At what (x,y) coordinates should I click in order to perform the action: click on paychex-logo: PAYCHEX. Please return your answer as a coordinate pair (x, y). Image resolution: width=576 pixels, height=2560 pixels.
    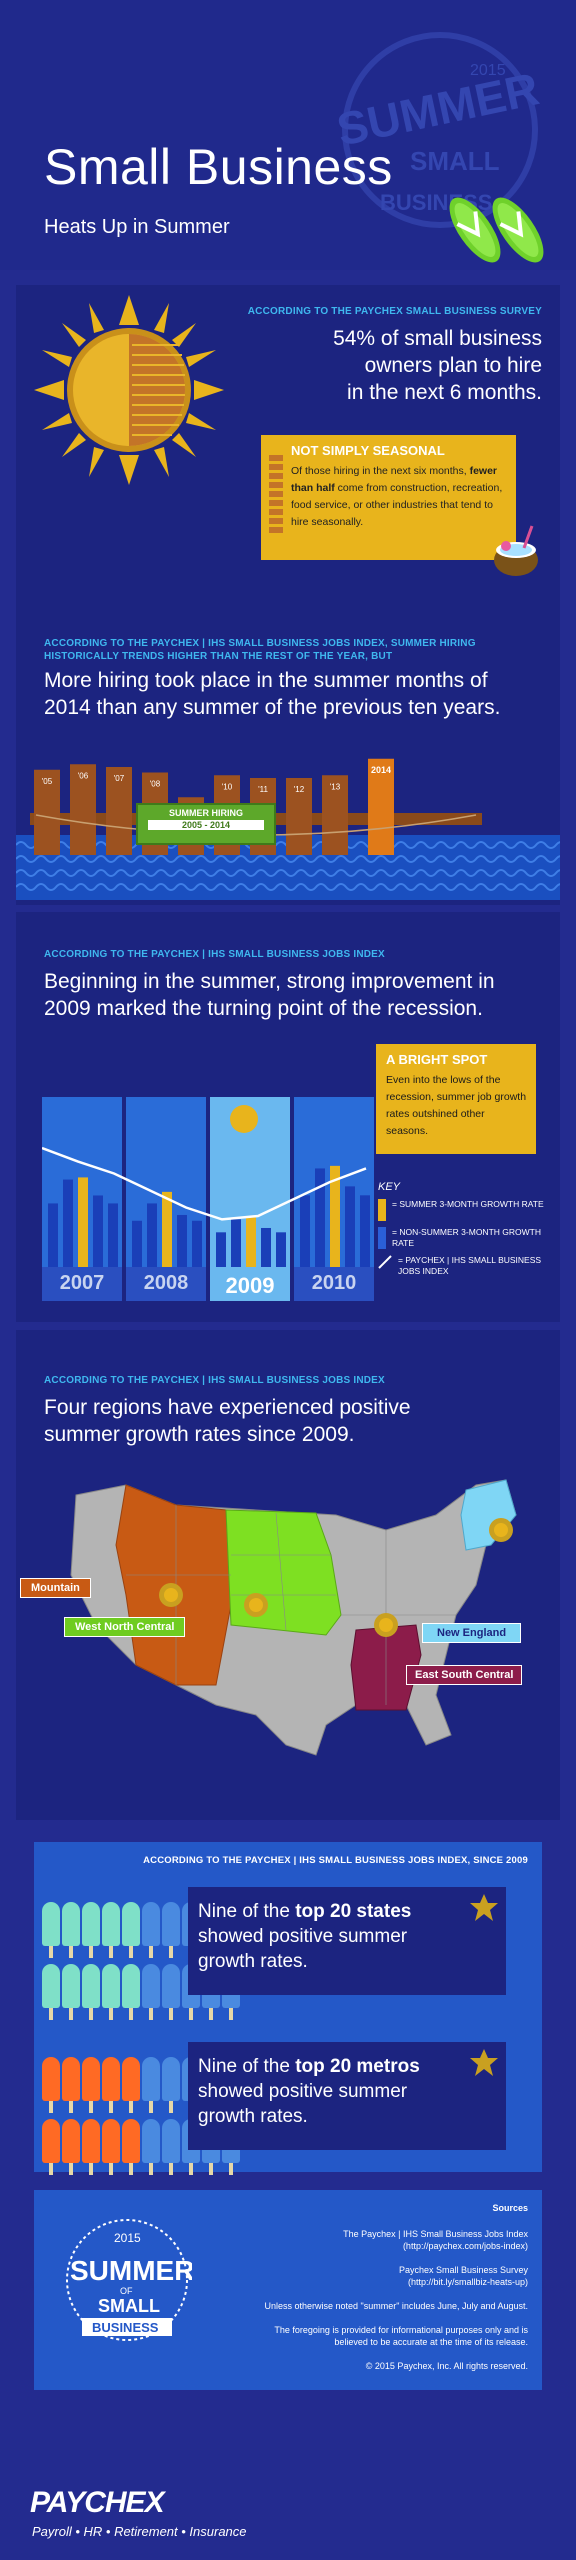
    Looking at the image, I should click on (97, 2502).